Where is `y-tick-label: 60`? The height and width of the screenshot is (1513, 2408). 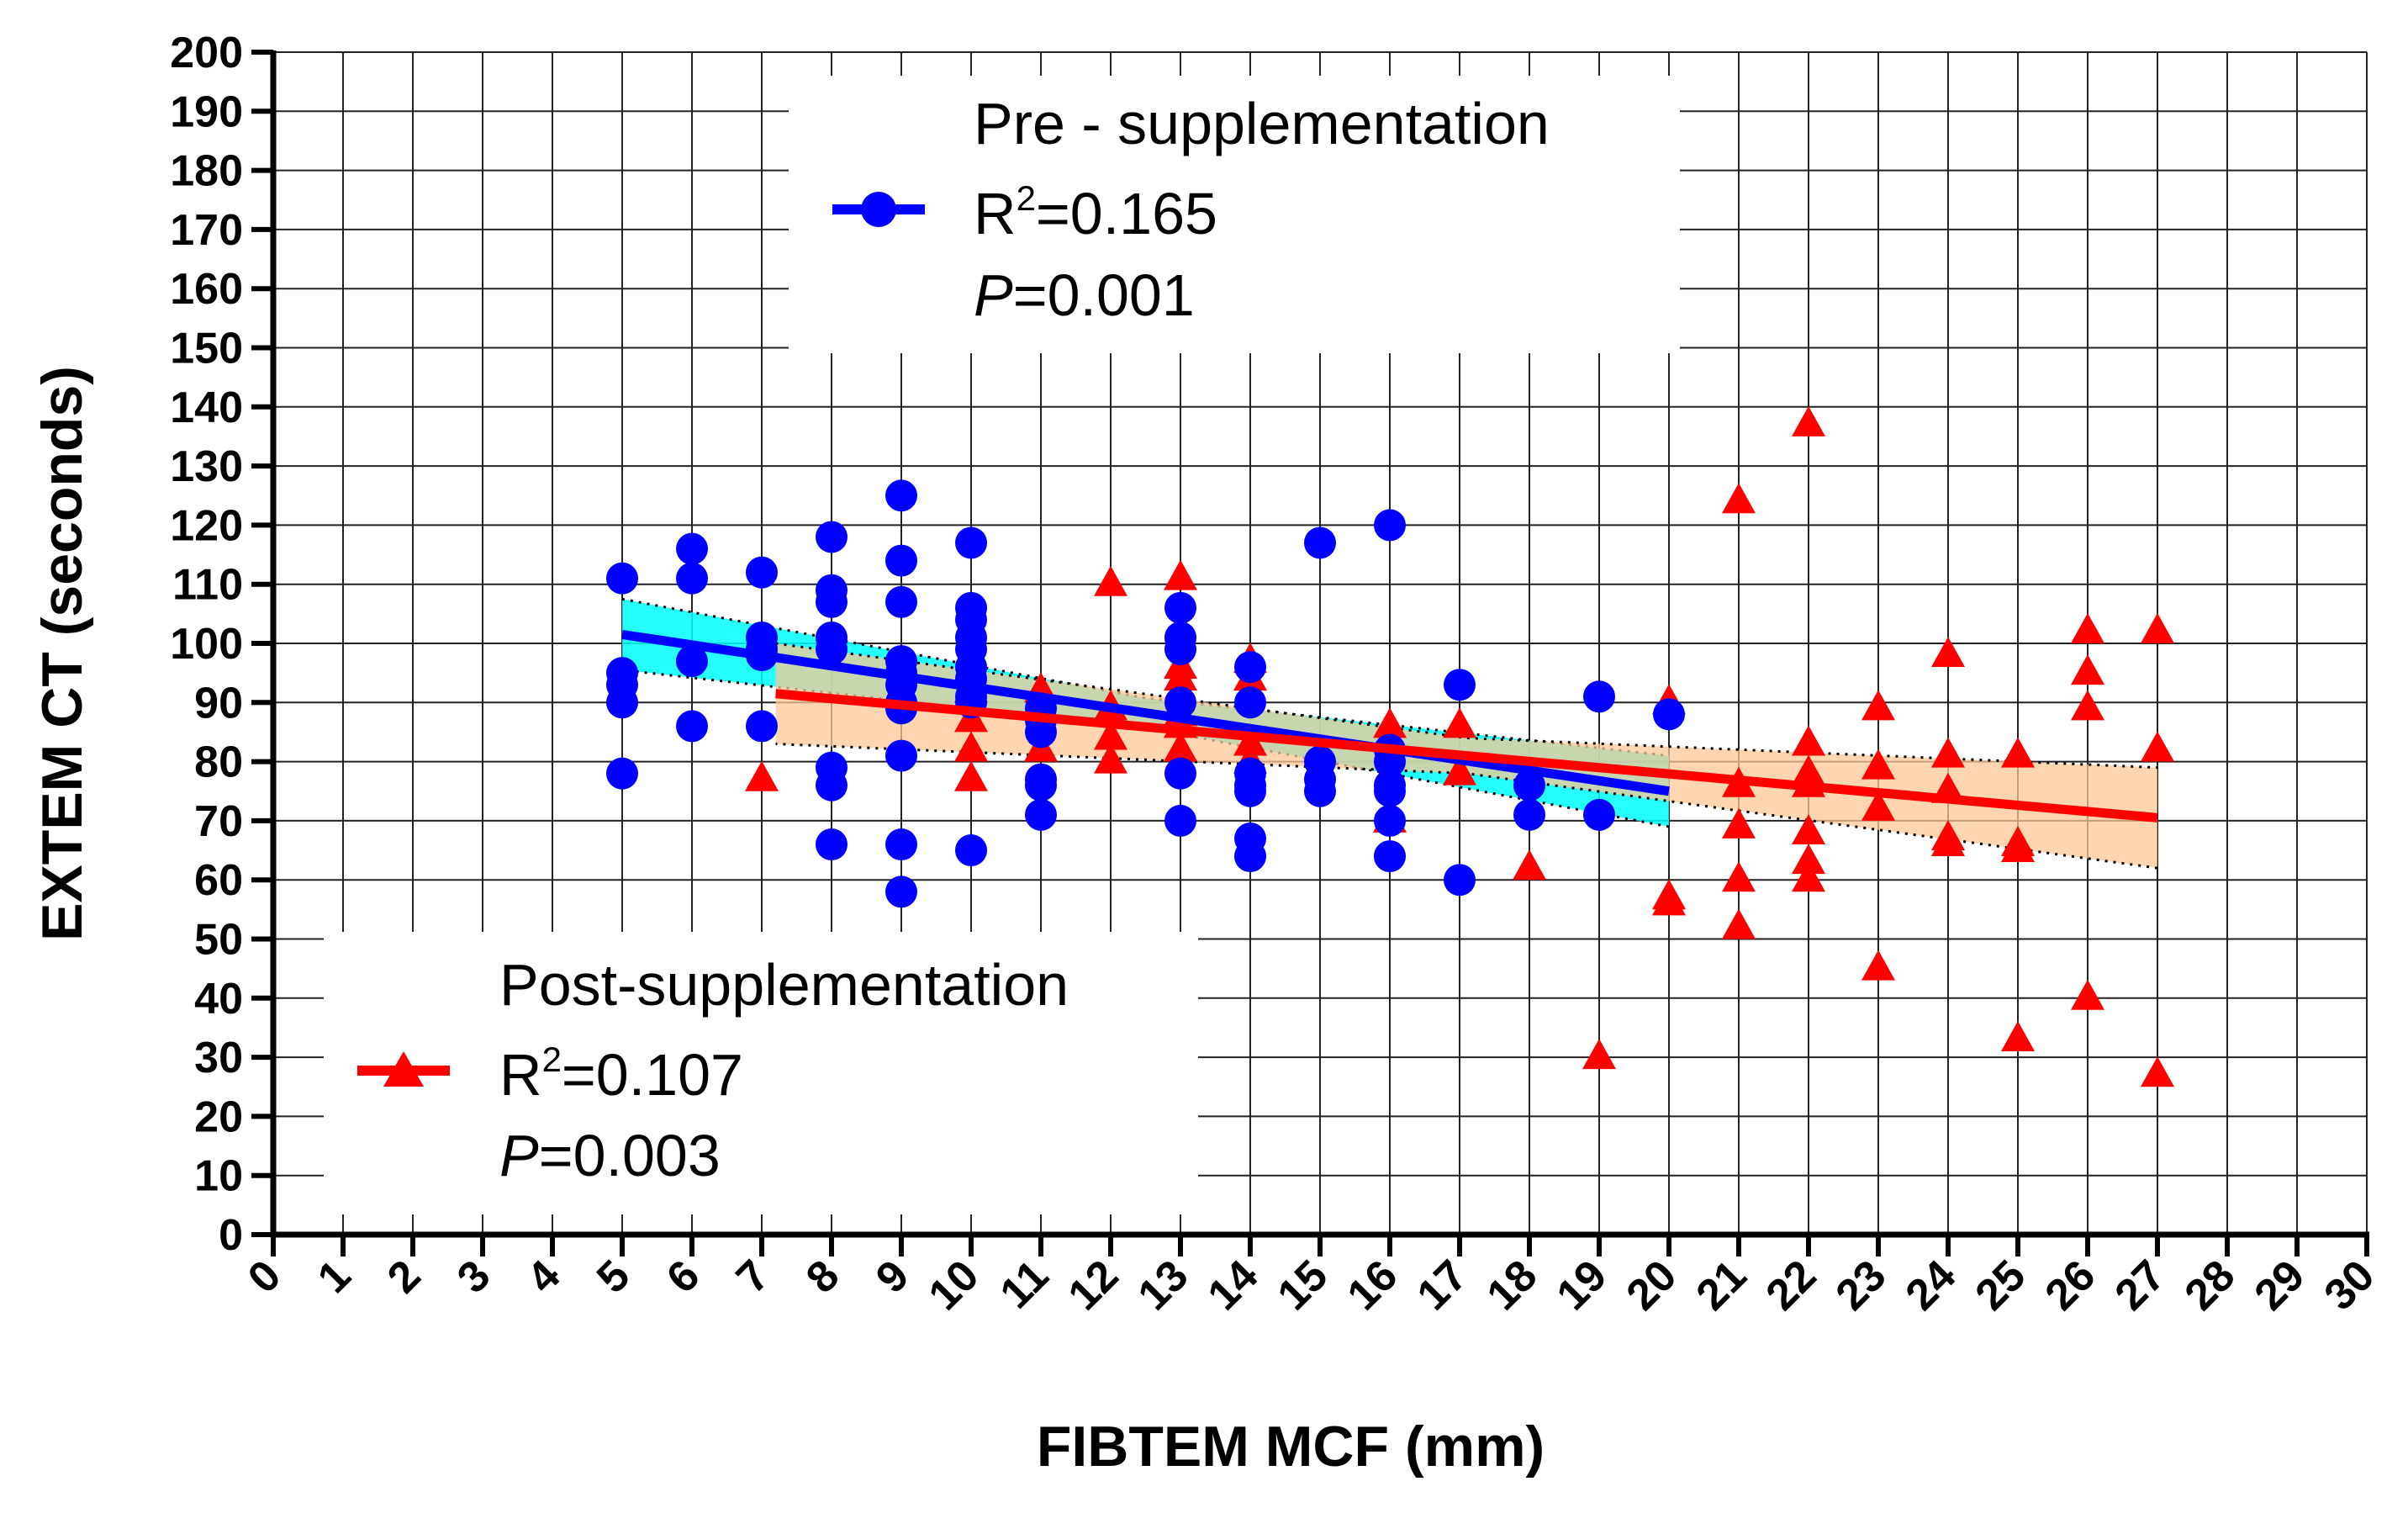
y-tick-label: 60 is located at coordinates (219, 880).